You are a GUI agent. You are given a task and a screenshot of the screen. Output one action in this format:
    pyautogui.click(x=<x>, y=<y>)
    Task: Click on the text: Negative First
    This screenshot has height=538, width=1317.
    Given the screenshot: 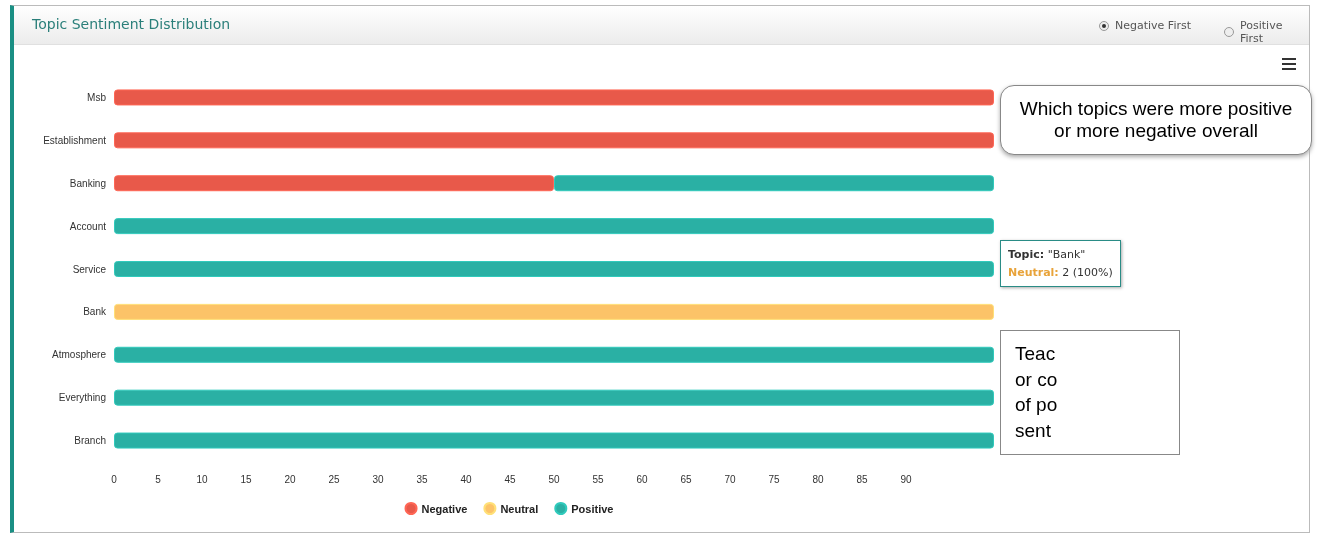 What is the action you would take?
    pyautogui.click(x=1153, y=25)
    